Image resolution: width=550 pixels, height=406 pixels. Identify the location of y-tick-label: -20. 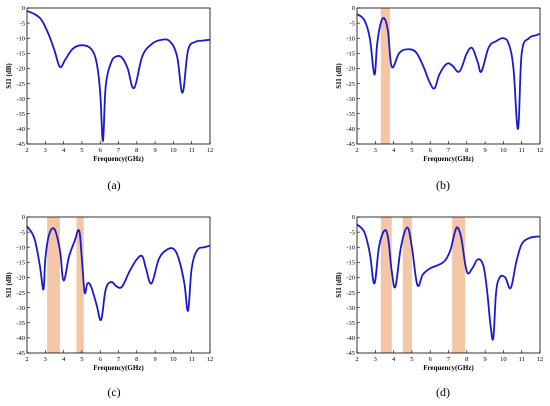
(20, 278).